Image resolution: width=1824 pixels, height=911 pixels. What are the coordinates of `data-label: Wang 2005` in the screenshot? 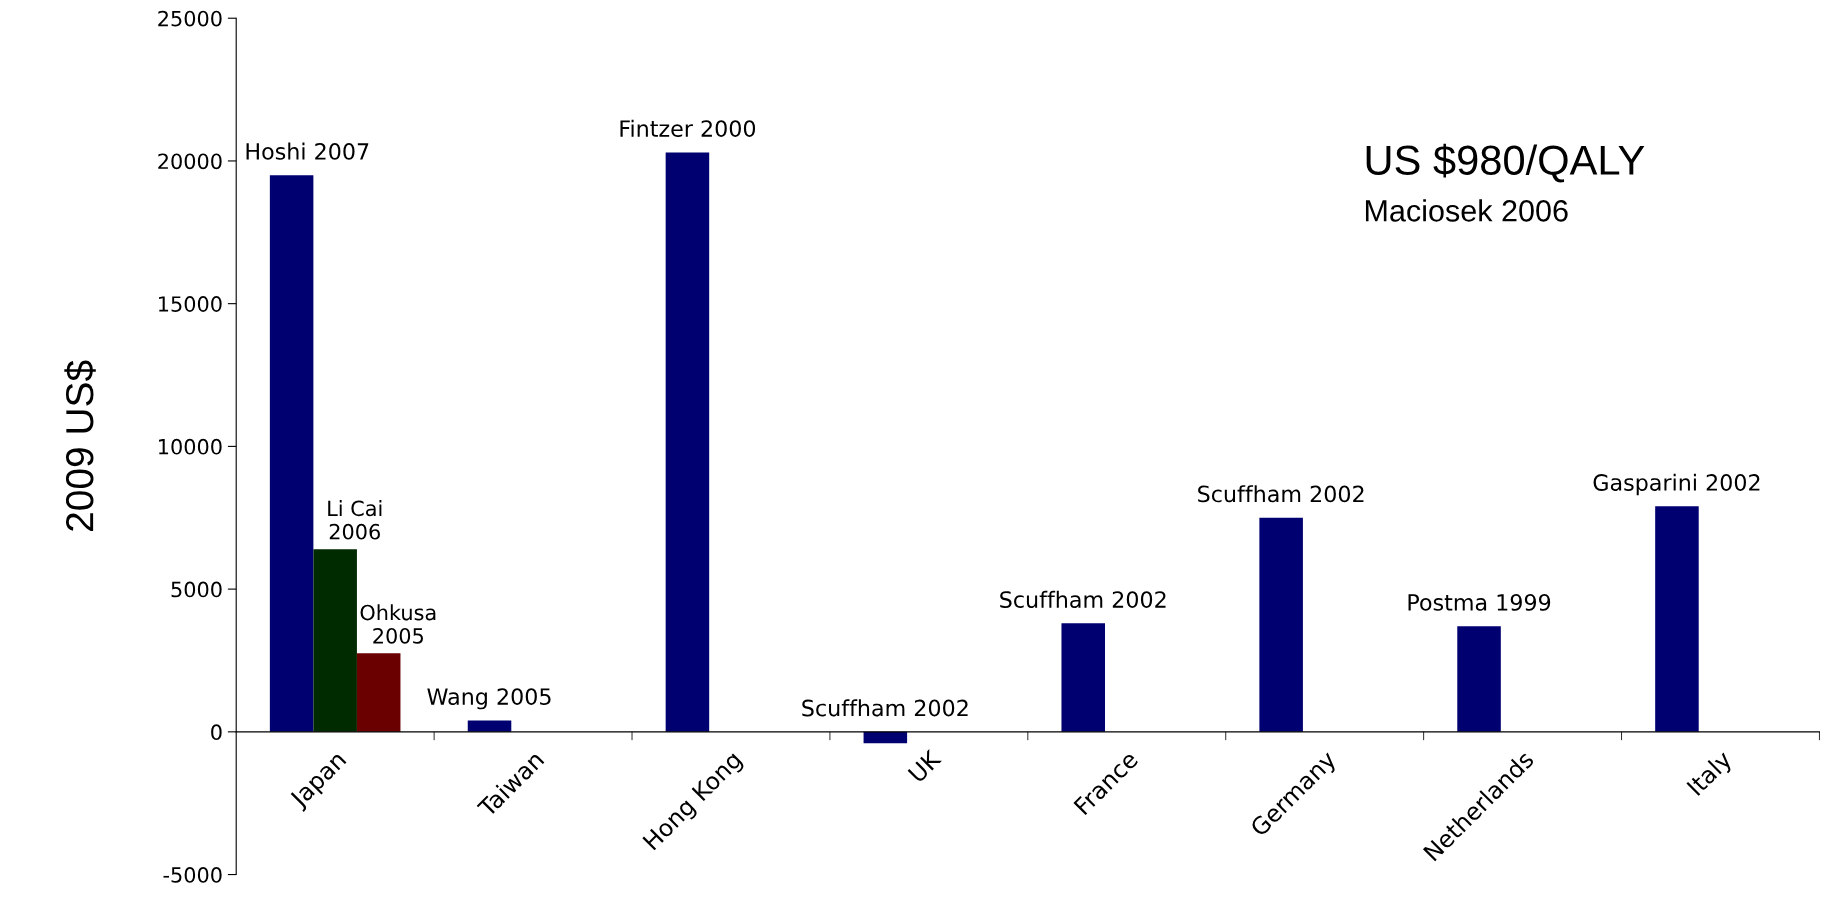 It's located at (489, 699).